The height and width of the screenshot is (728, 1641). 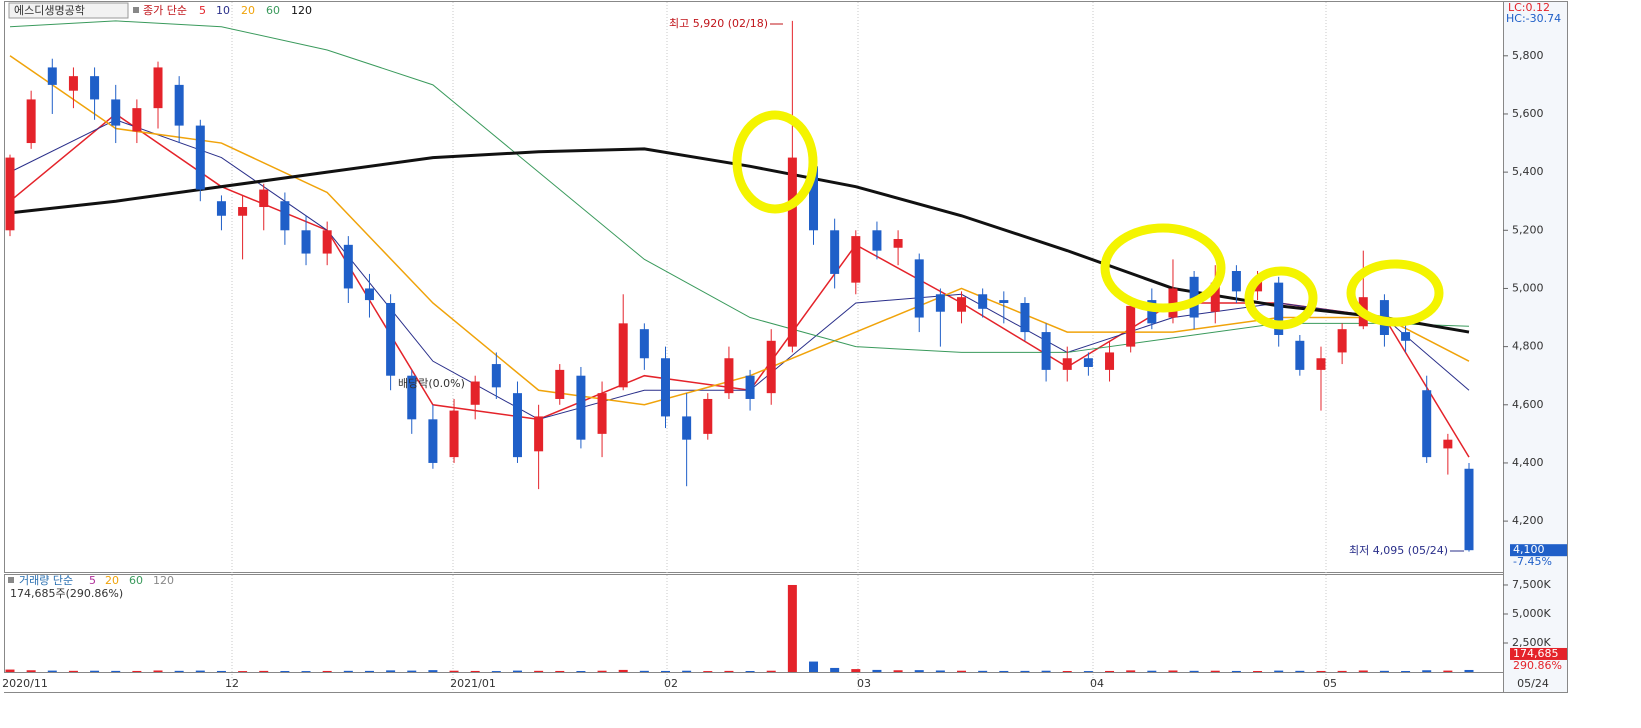 I want to click on legend-entry: 120, so click(x=301, y=10).